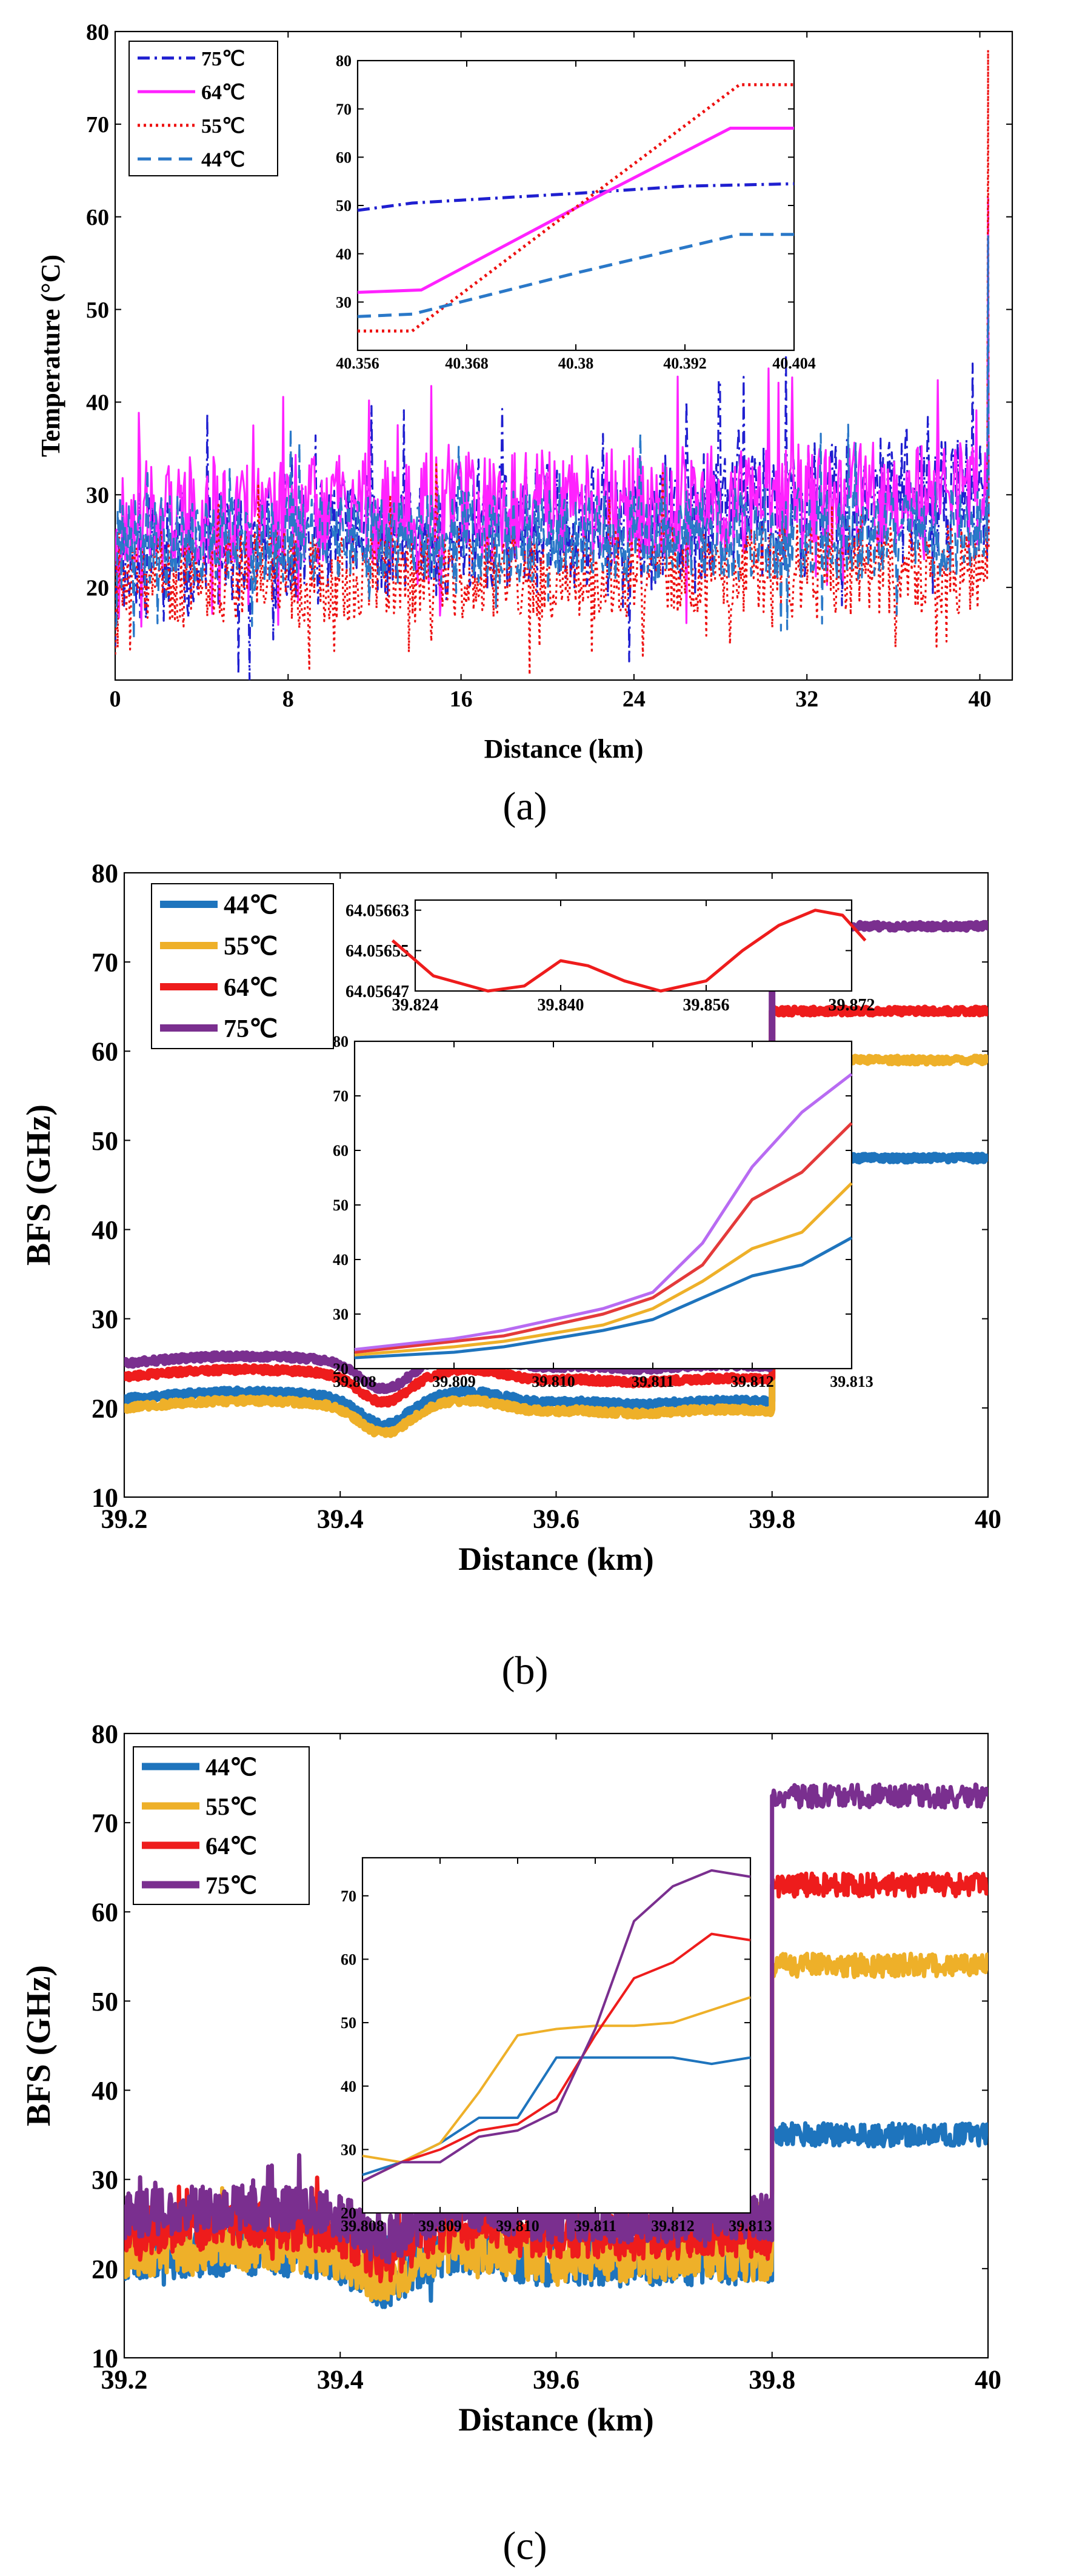 The image size is (1065, 2576). Describe the element at coordinates (440, 2226) in the screenshot. I see `c-inset-x-tick-label: 39.809` at that location.